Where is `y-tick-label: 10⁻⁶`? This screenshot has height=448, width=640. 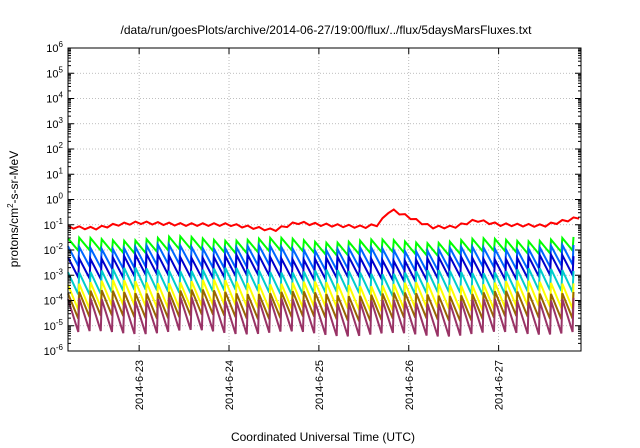
y-tick-label: 10⁻⁶ is located at coordinates (54, 350).